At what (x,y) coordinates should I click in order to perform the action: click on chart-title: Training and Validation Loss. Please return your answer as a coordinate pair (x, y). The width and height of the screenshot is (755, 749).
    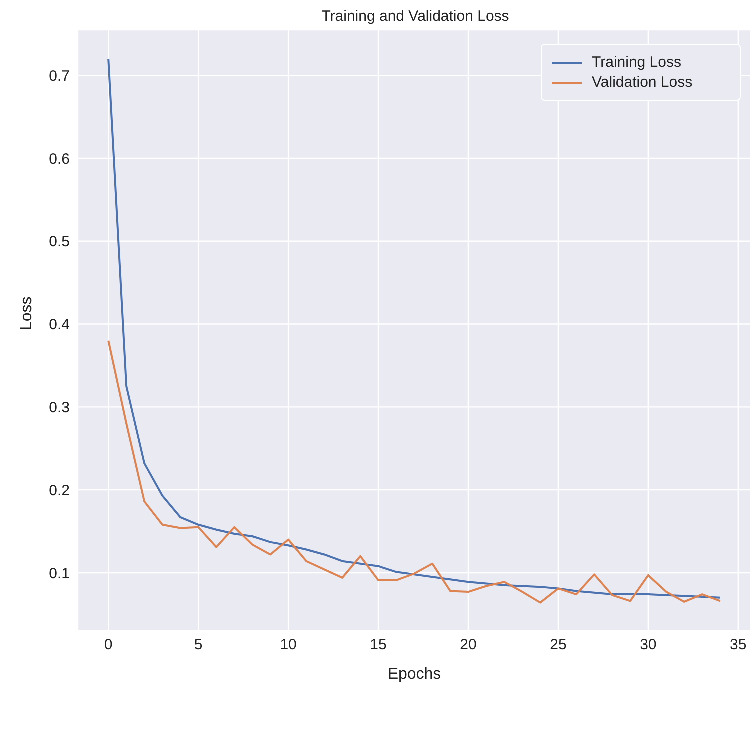
    Looking at the image, I should click on (415, 16).